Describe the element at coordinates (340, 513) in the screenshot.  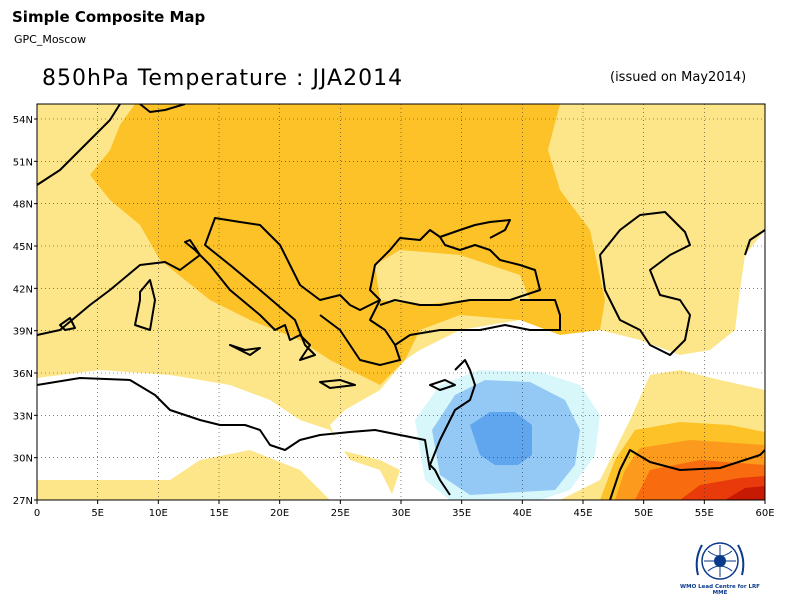
I see `lon-label: 25E` at that location.